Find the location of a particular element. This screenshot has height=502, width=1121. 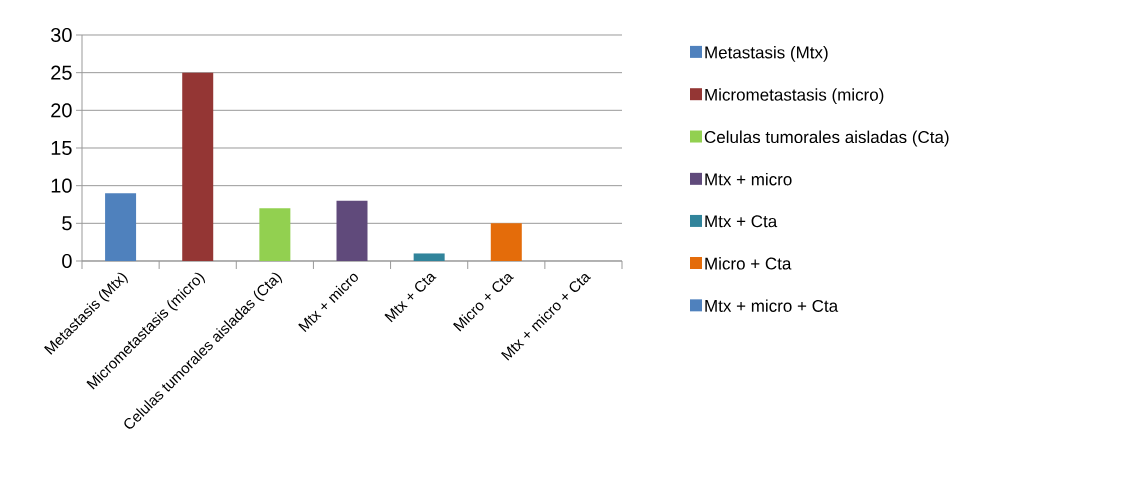

y-tick-label: 20 is located at coordinates (61, 110).